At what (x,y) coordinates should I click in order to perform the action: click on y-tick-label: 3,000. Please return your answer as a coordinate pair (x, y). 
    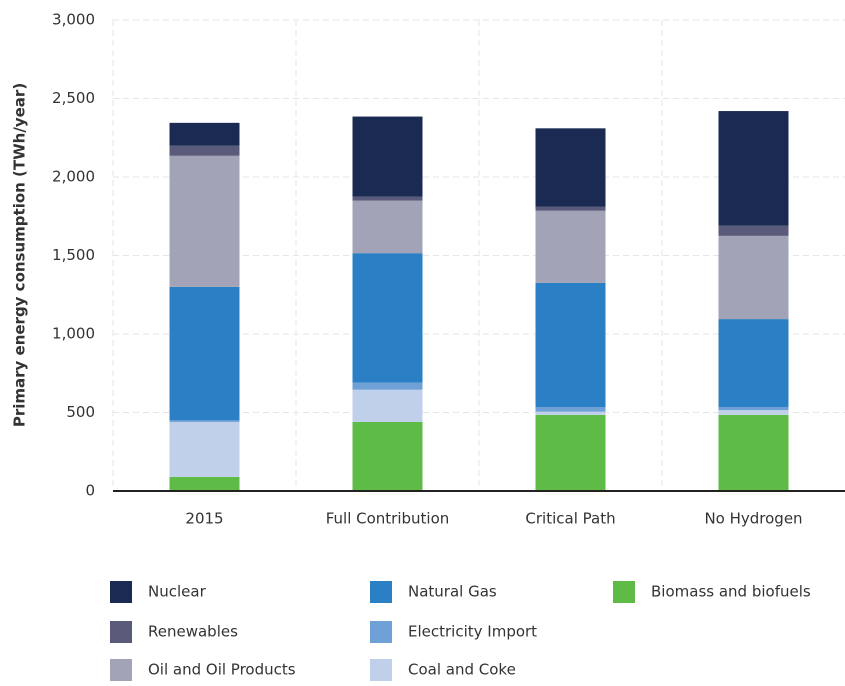
    Looking at the image, I should click on (73, 20).